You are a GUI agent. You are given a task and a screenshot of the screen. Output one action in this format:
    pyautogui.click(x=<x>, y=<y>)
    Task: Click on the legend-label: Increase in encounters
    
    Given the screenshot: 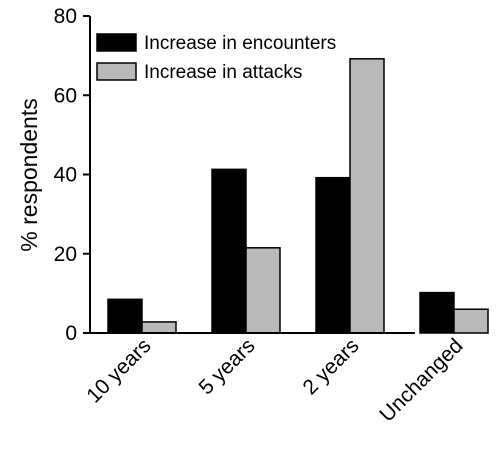 What is the action you would take?
    pyautogui.click(x=240, y=43)
    